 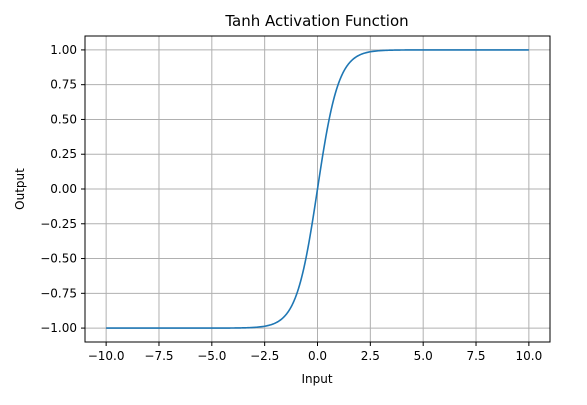 What do you see at coordinates (58, 293) in the screenshot?
I see `y-tick-label: −0.75` at bounding box center [58, 293].